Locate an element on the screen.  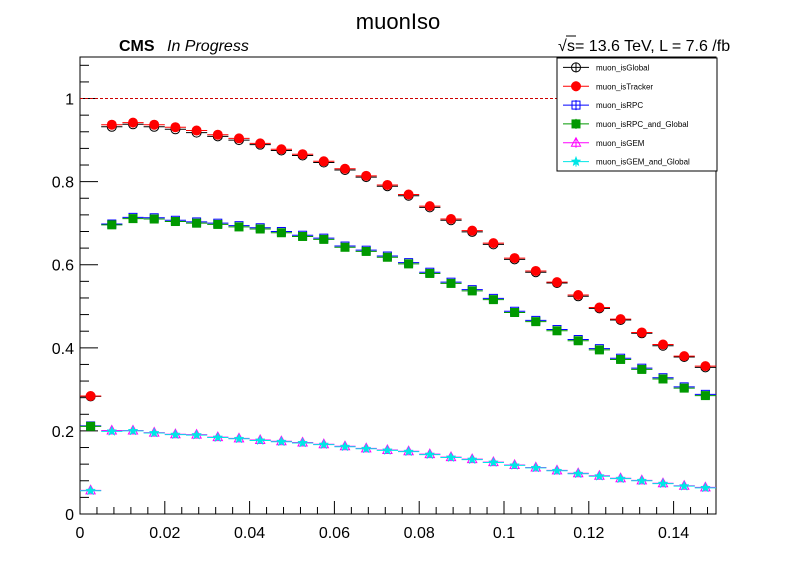
x-tick-label: 0.1 is located at coordinates (504, 533).